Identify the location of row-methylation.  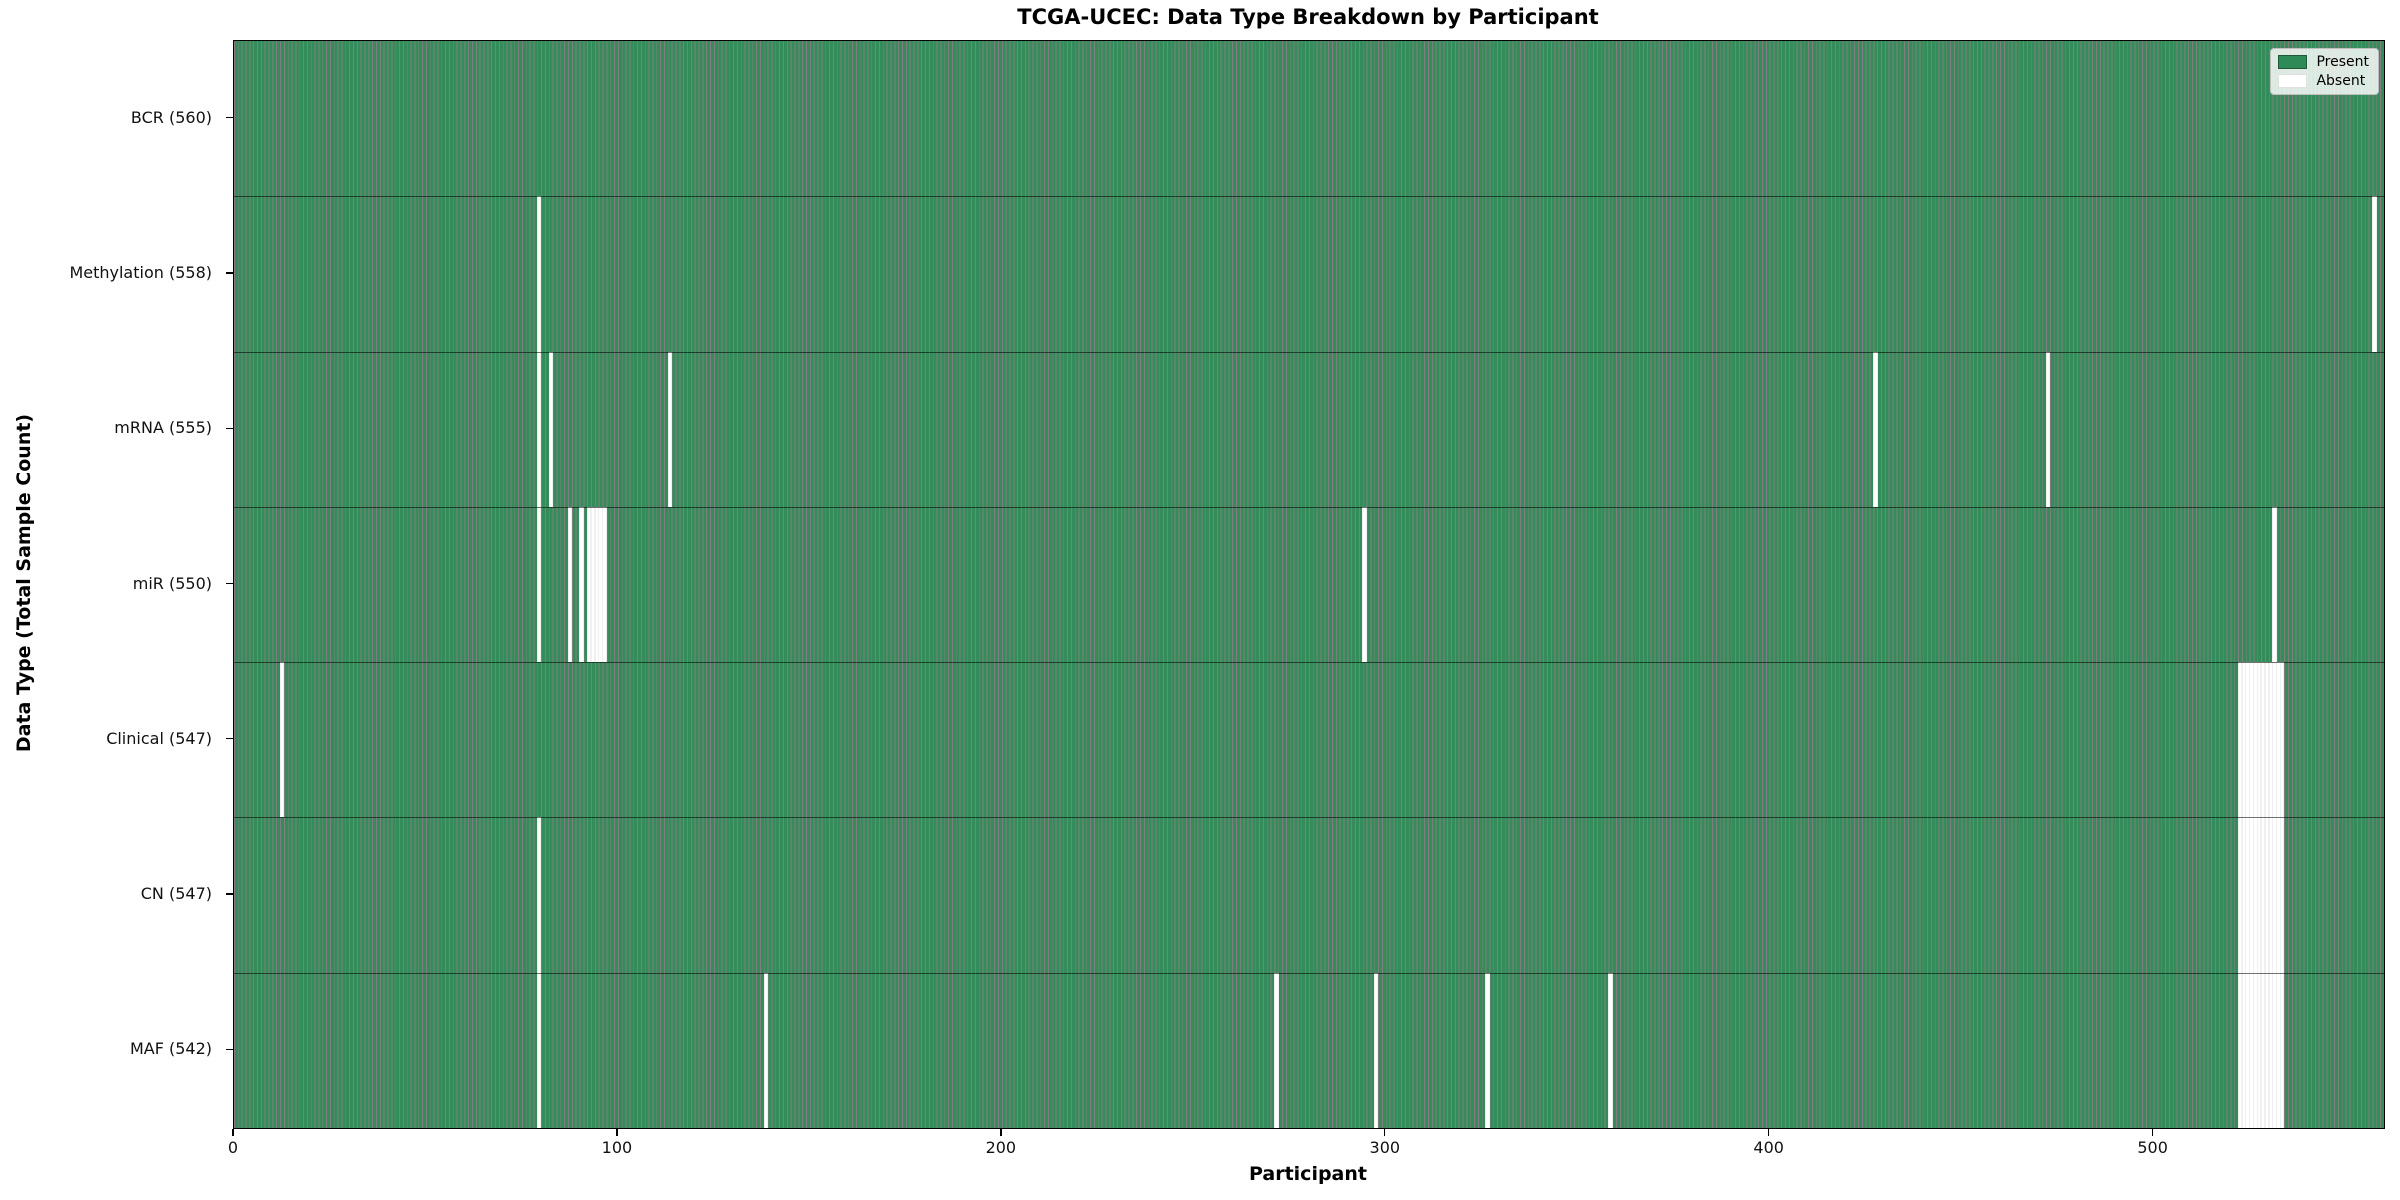
(1309, 274).